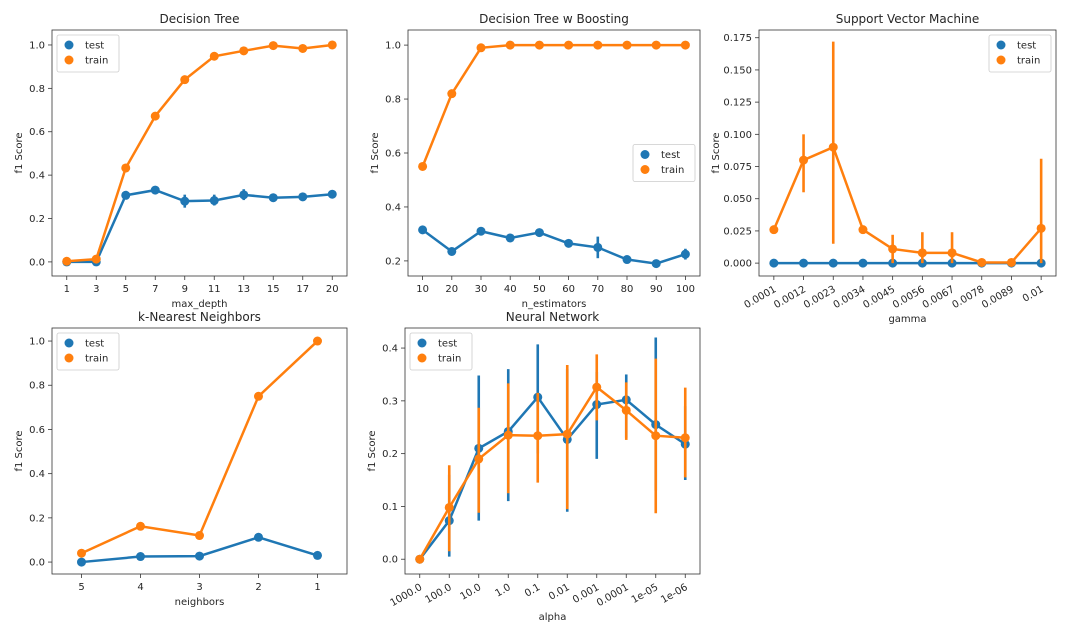  Describe the element at coordinates (737, 231) in the screenshot. I see `y-tick-label: 0.025` at that location.